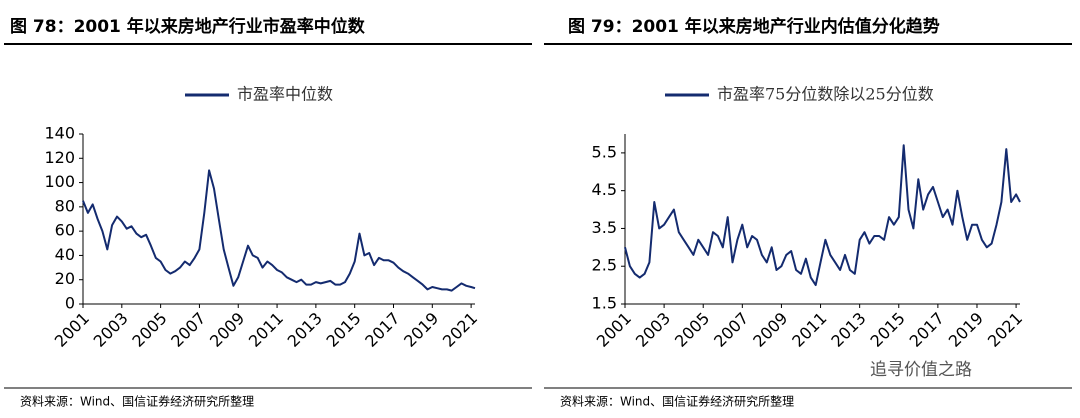 The width and height of the screenshot is (1080, 418). What do you see at coordinates (604, 265) in the screenshot?
I see `y-tick-label: 2.5` at bounding box center [604, 265].